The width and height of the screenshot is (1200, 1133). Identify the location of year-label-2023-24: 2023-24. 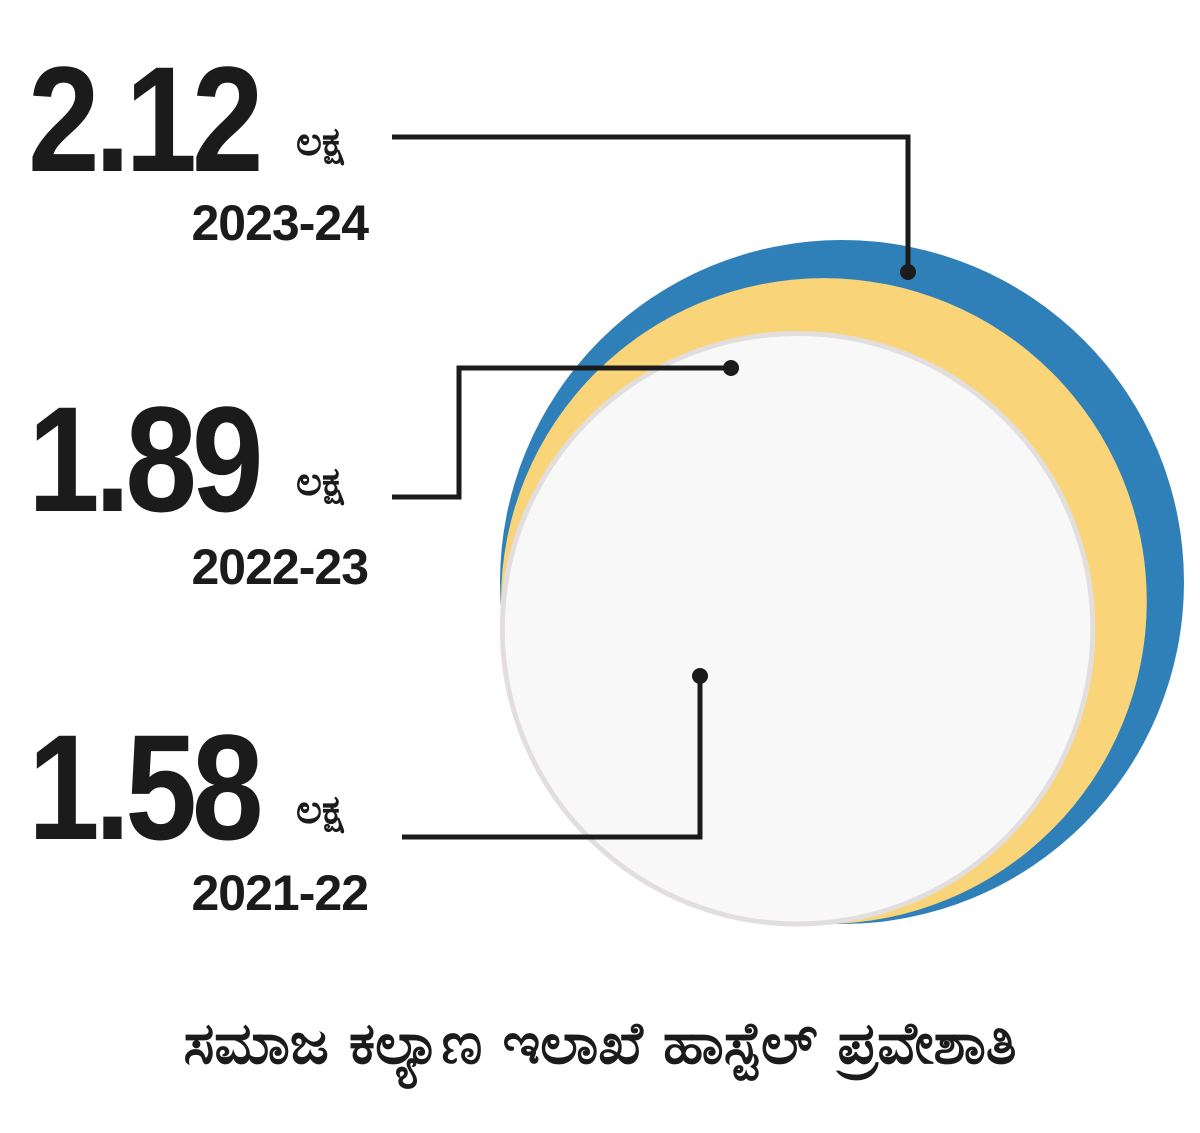
(280, 223).